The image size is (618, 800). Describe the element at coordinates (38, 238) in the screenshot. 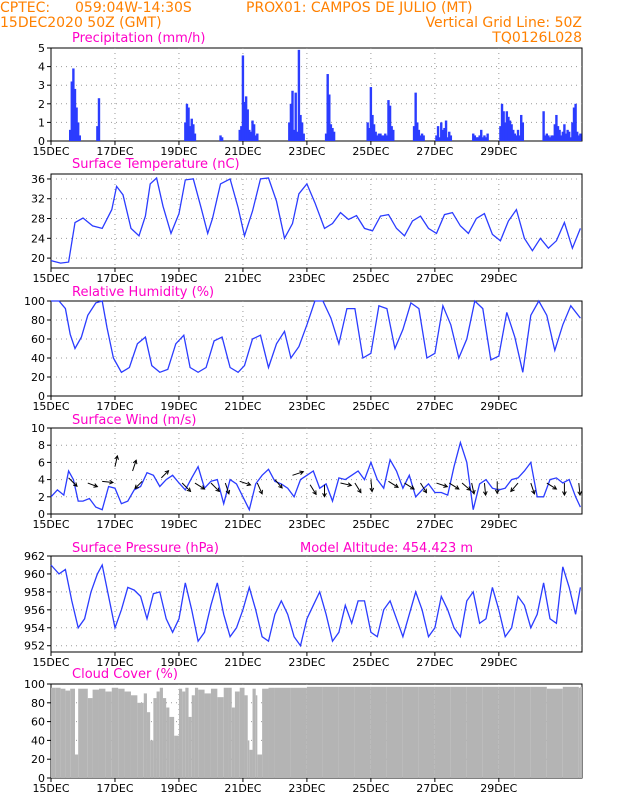

I see `temperature-ytick-label: 24` at that location.